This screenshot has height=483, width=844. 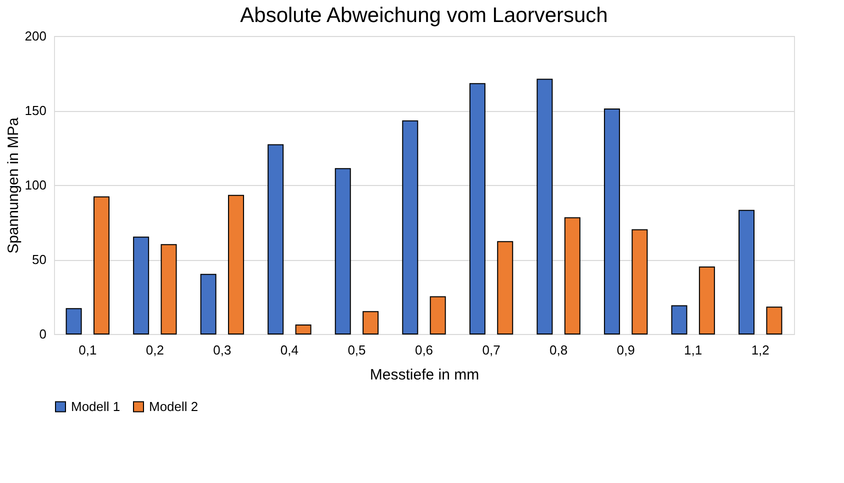 What do you see at coordinates (42, 334) in the screenshot?
I see `y-tick-label: 0` at bounding box center [42, 334].